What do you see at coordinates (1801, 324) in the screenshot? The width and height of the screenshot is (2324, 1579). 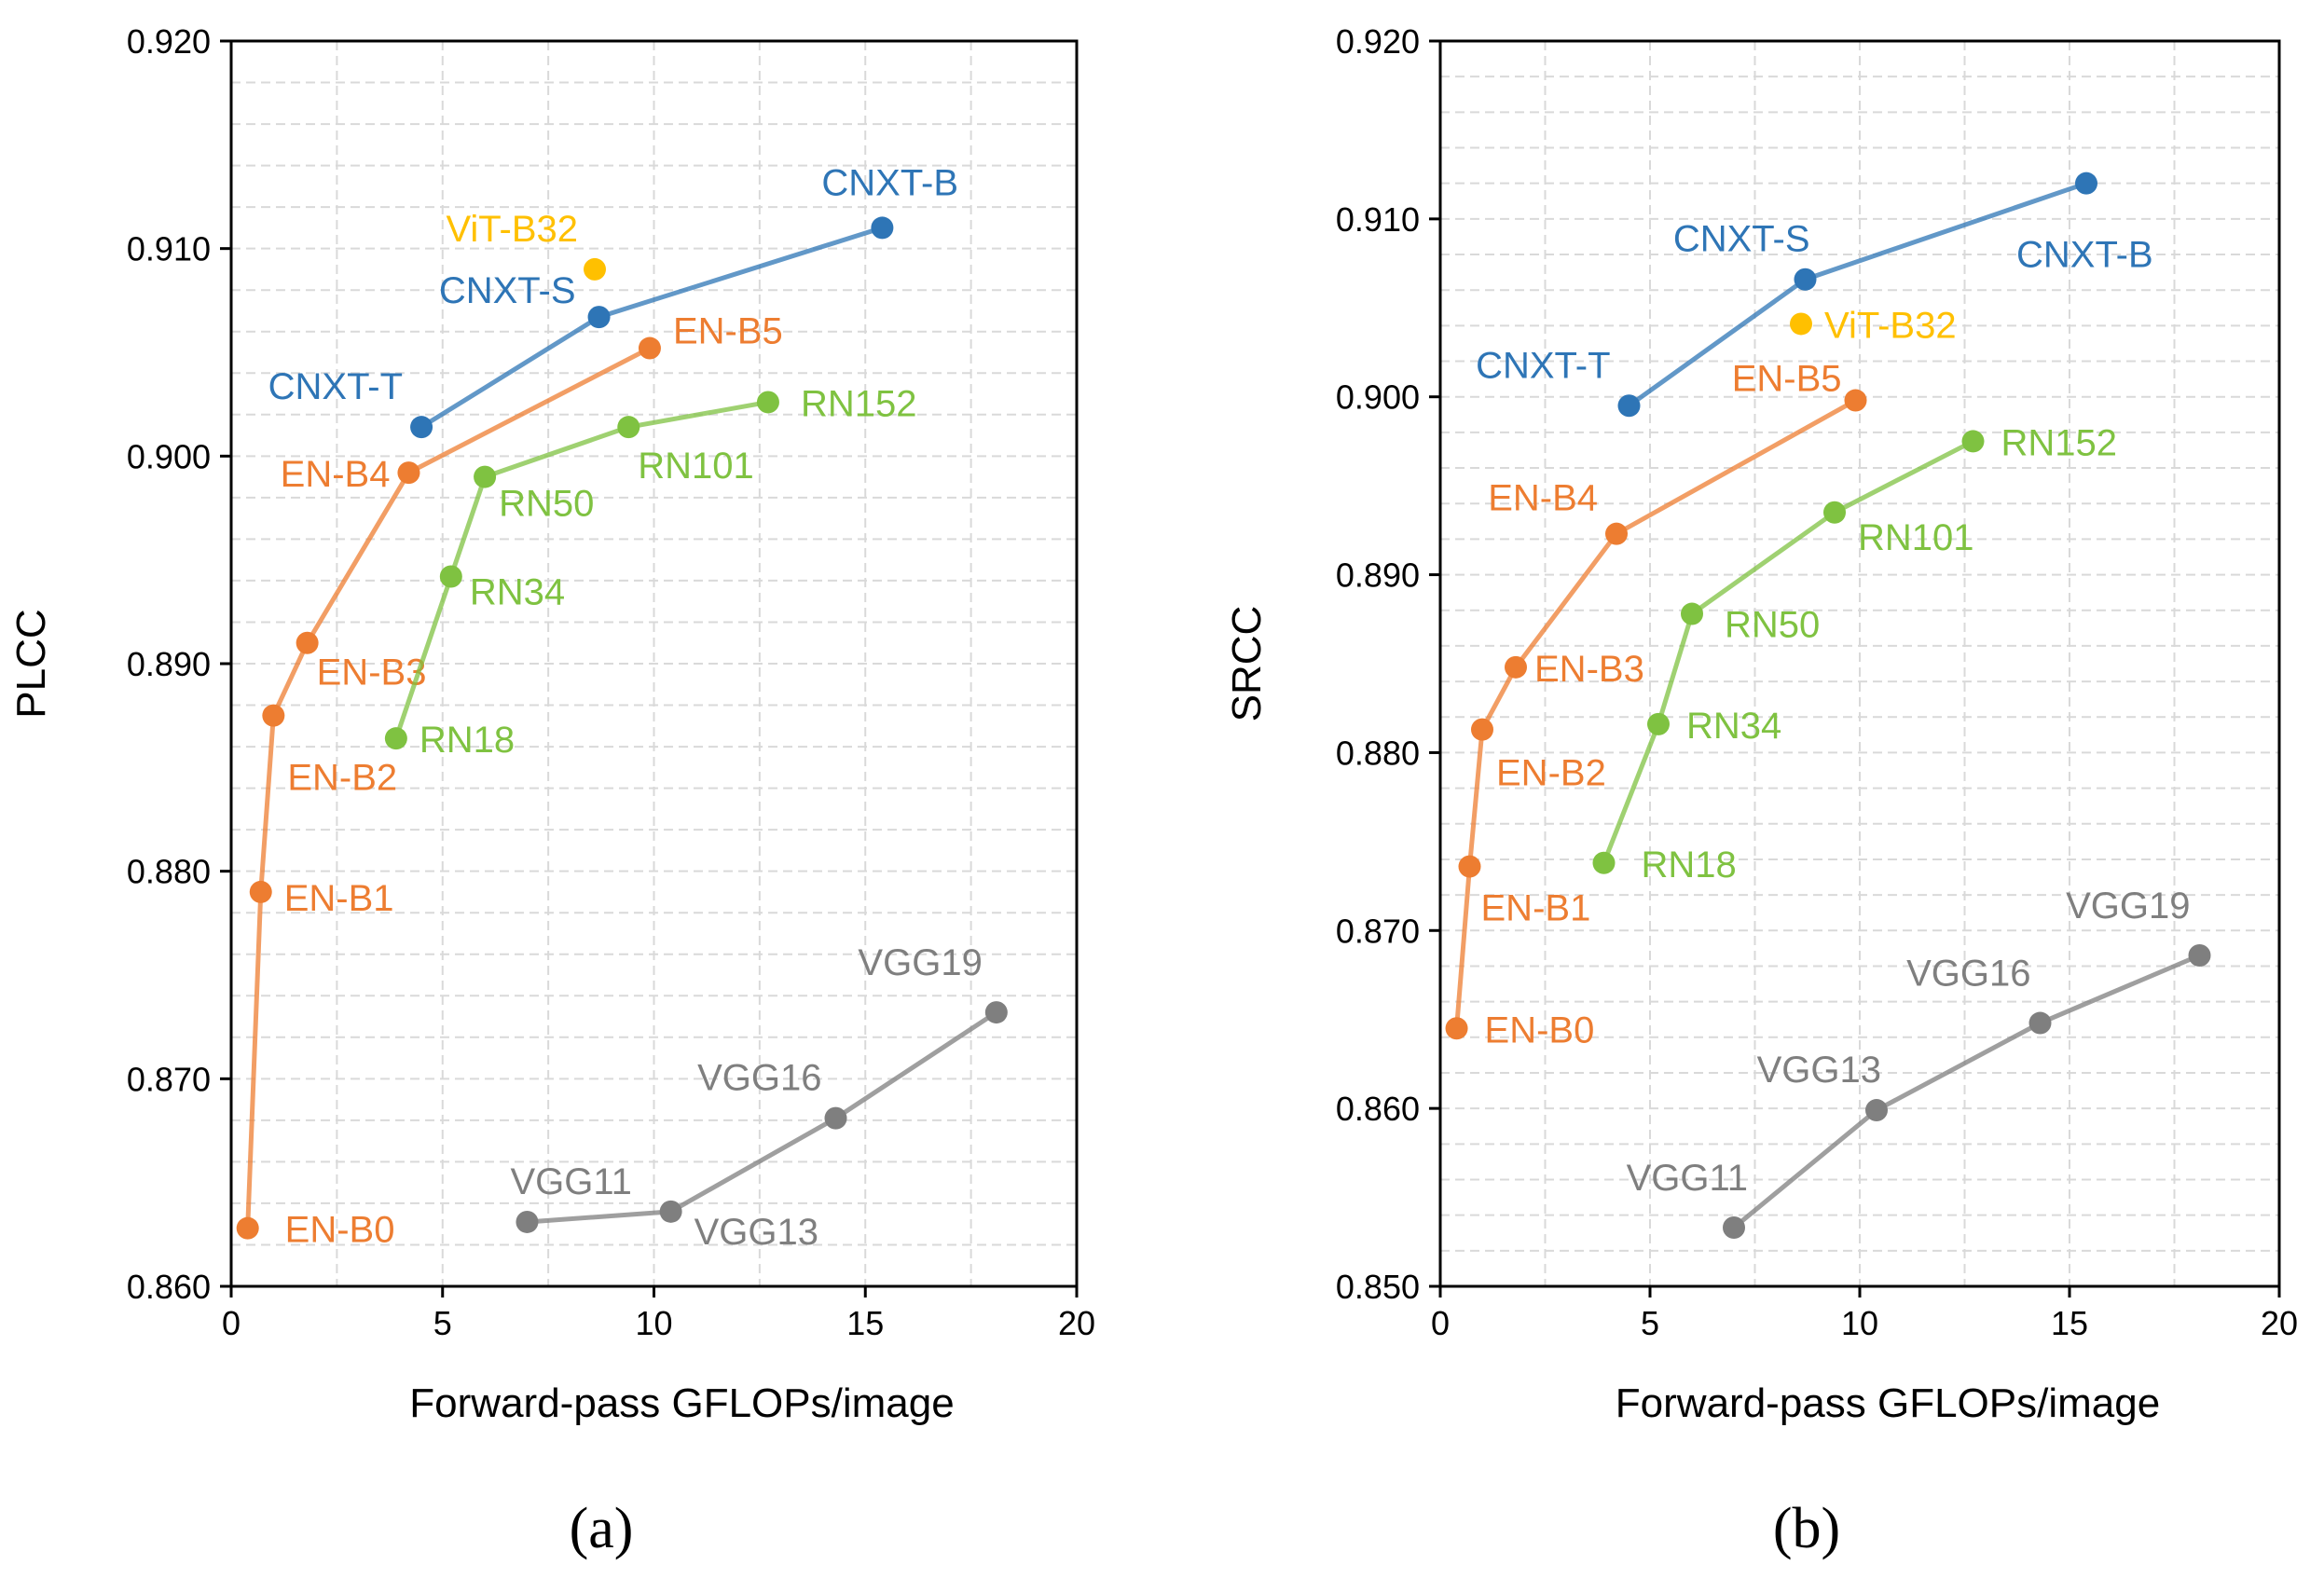 I see `data-point-vit-b32-b` at bounding box center [1801, 324].